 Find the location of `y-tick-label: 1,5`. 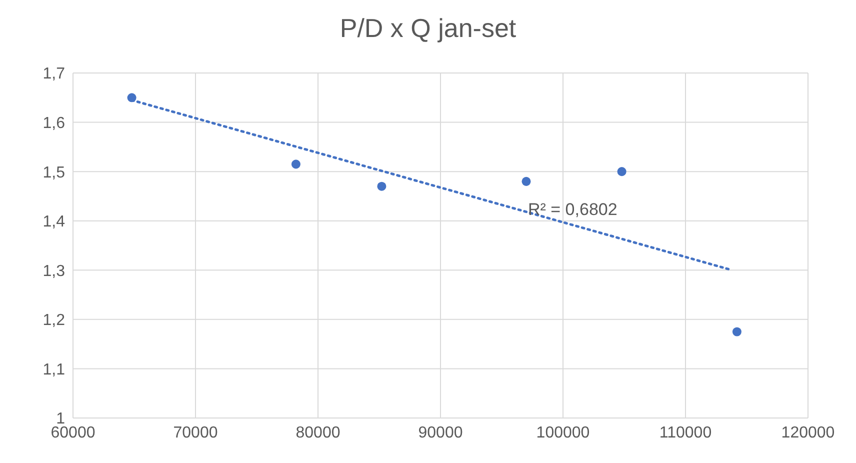

y-tick-label: 1,5 is located at coordinates (54, 173).